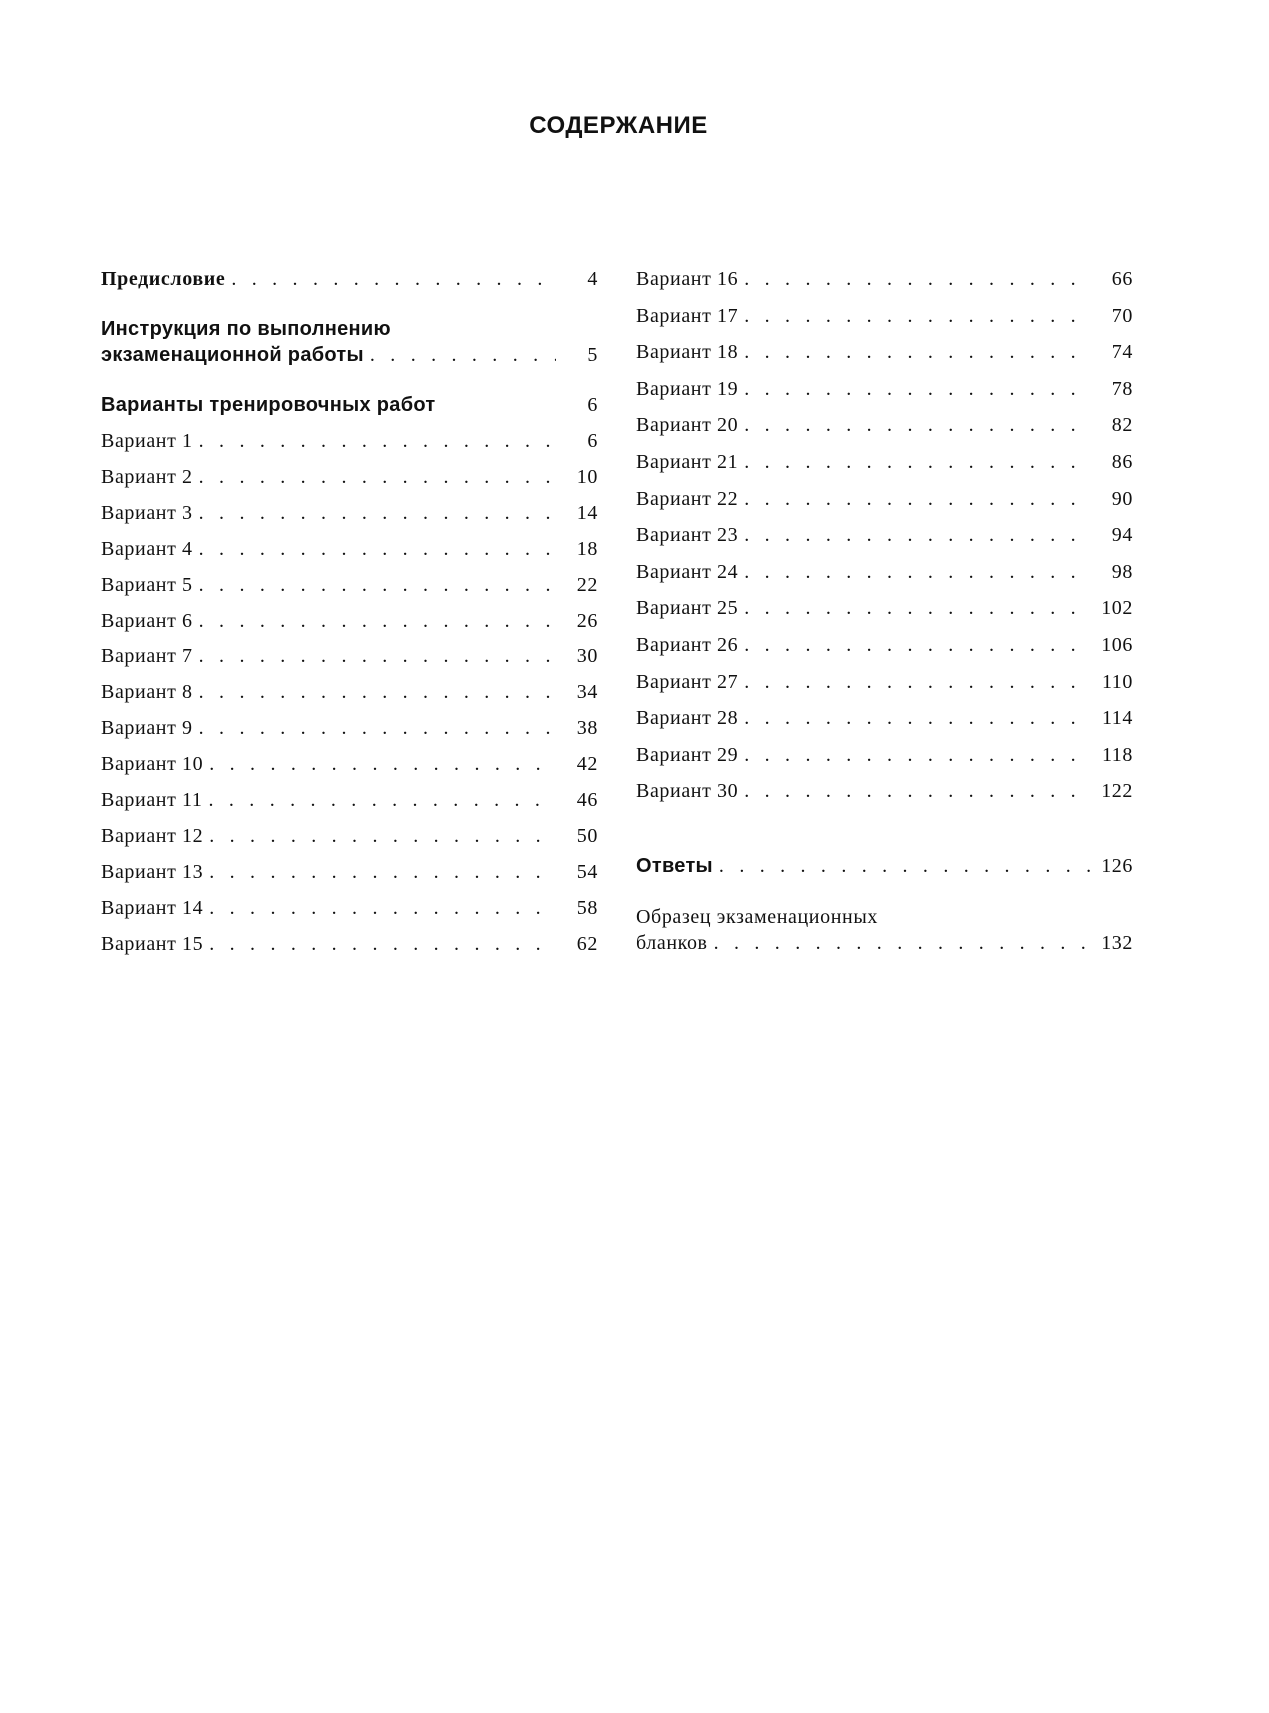 This screenshot has width=1269, height=1713. I want to click on toc-entry: Ответы 126, so click(884, 868).